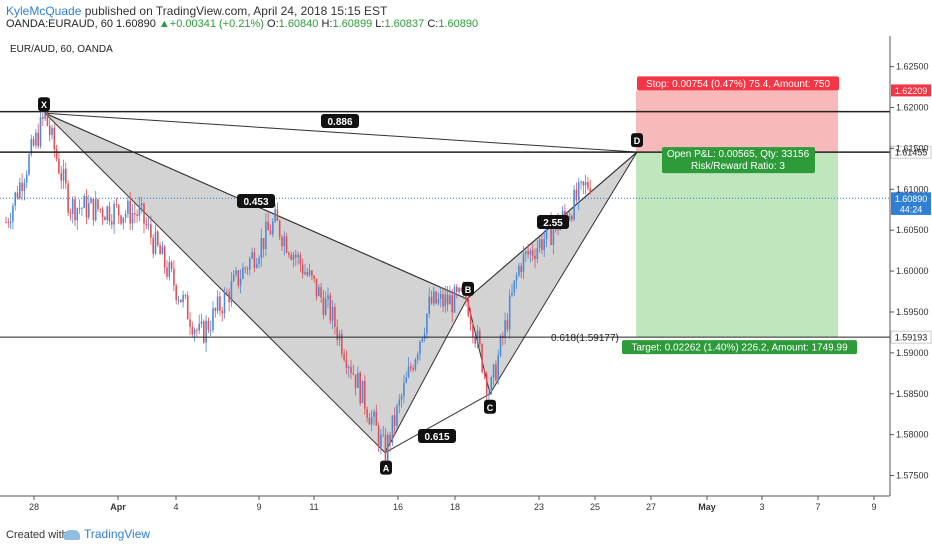 The image size is (932, 550). I want to click on tradingview-logo: TradingView, so click(107, 534).